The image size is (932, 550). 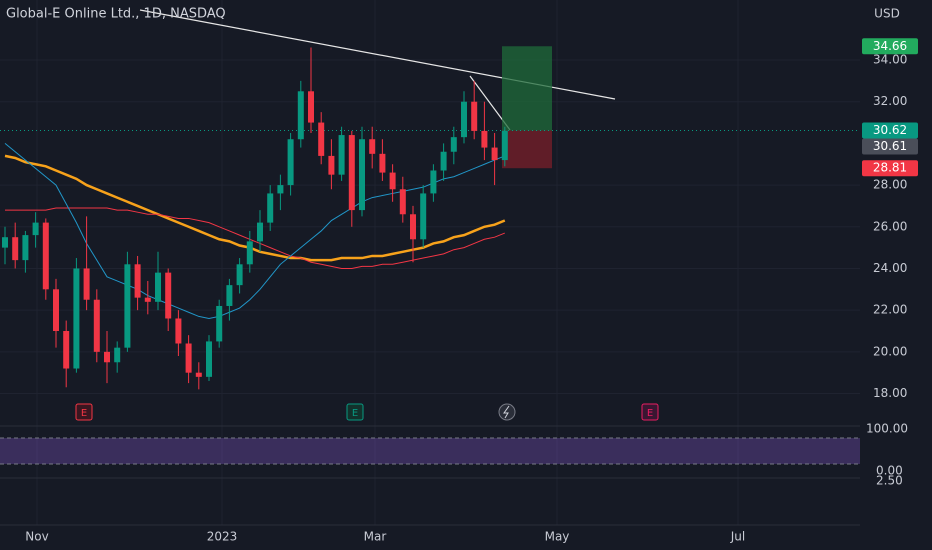 What do you see at coordinates (887, 429) in the screenshot?
I see `rsi-label: 100.00` at bounding box center [887, 429].